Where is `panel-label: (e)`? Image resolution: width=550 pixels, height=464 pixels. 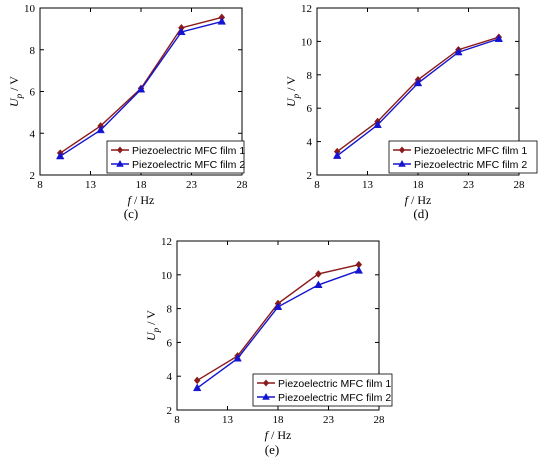 panel-label: (e) is located at coordinates (272, 449).